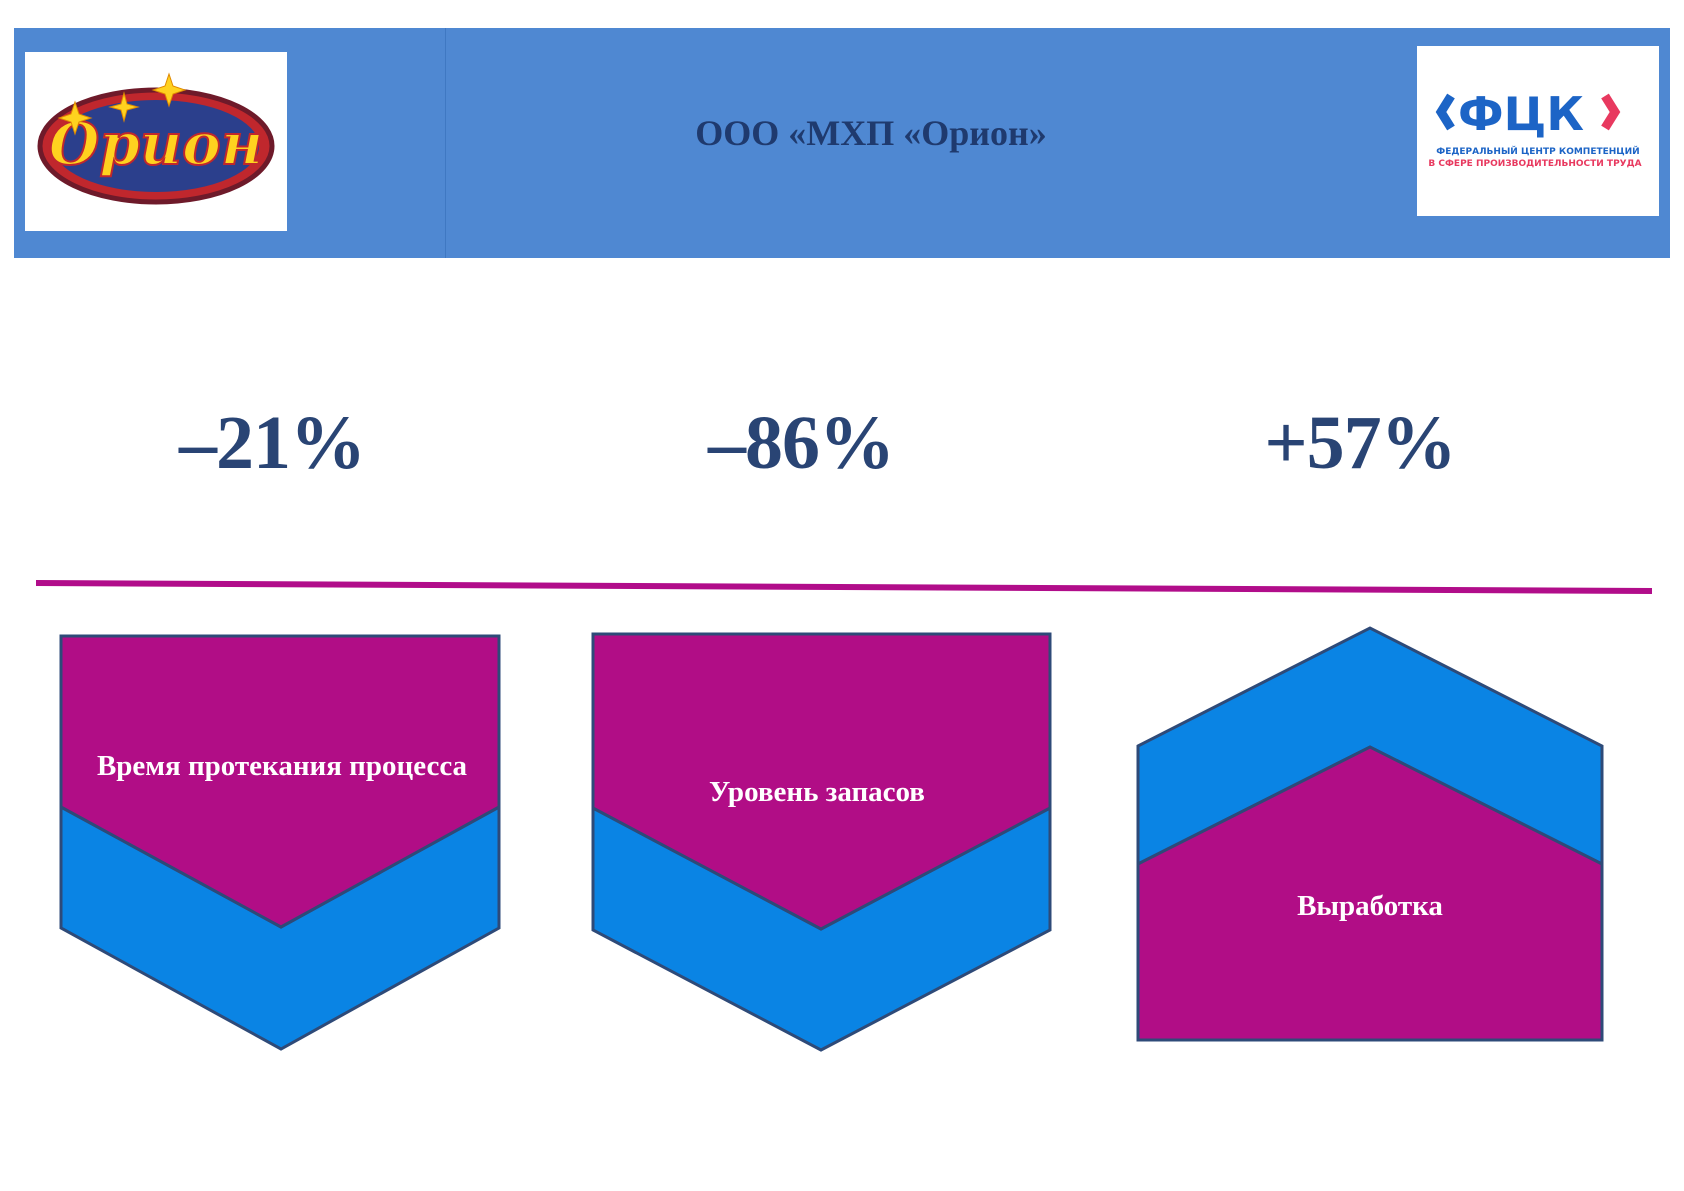 The image size is (1684, 1191). I want to click on svg-text:В СФЕРЕ ПРОИЗВОДИТЕЛЬНОСТИ ТРУ: В СФЕРЕ ПРОИЗВОДИТЕЛЬНОСТИ ТРУДА, so click(1534, 164).